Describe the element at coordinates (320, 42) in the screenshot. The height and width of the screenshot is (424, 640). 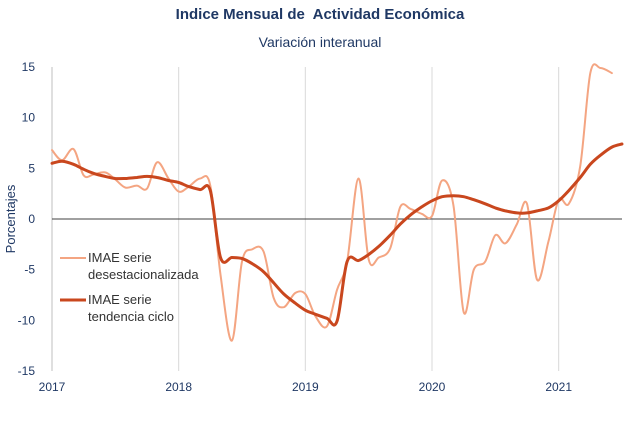
I see `chart-subtitle: Variación interanual` at that location.